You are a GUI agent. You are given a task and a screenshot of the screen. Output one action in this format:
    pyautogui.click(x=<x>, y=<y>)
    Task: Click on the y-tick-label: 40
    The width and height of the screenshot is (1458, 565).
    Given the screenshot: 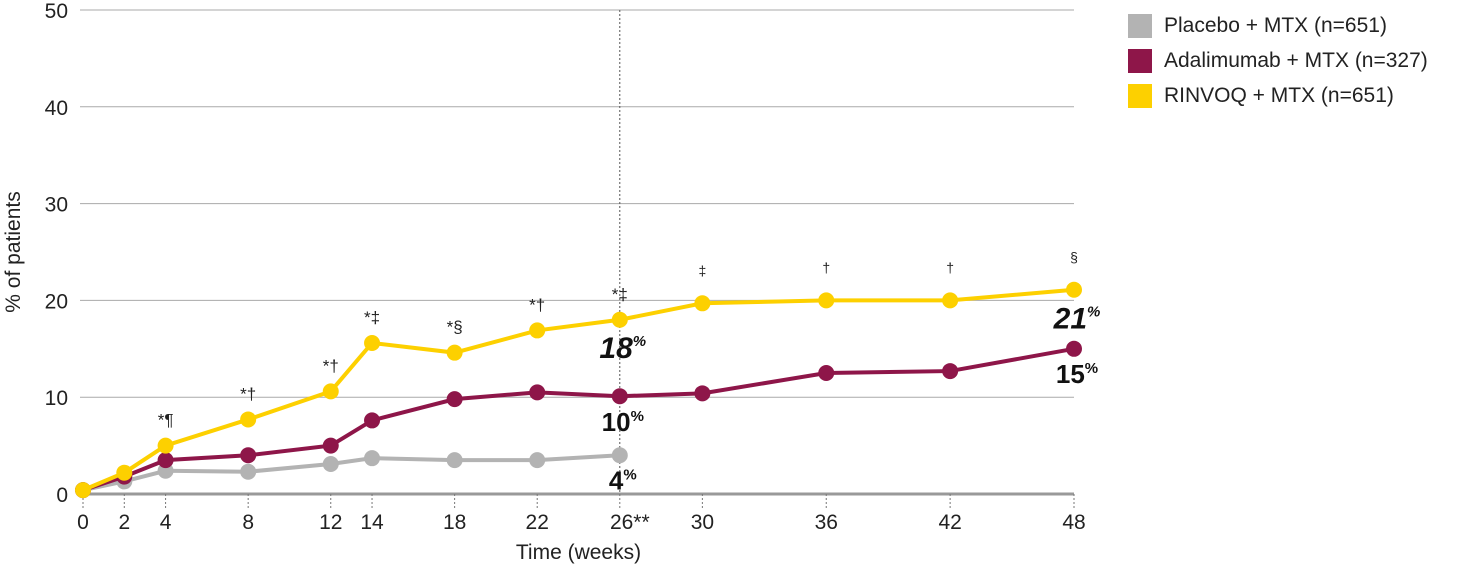 What is the action you would take?
    pyautogui.click(x=56, y=108)
    